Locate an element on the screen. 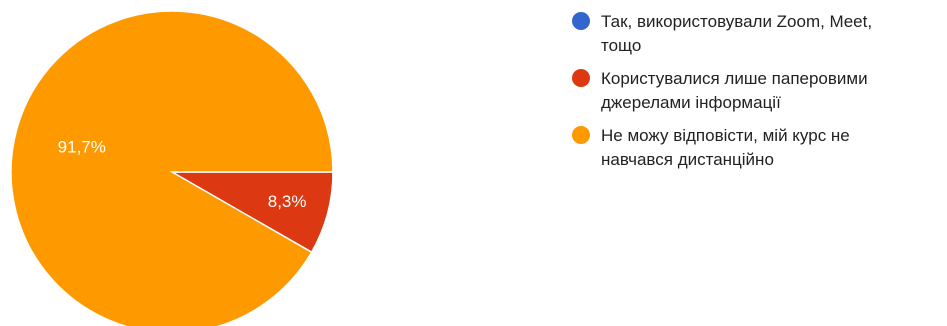 Image resolution: width=947 pixels, height=326 pixels. legend-dot-orange is located at coordinates (581, 135).